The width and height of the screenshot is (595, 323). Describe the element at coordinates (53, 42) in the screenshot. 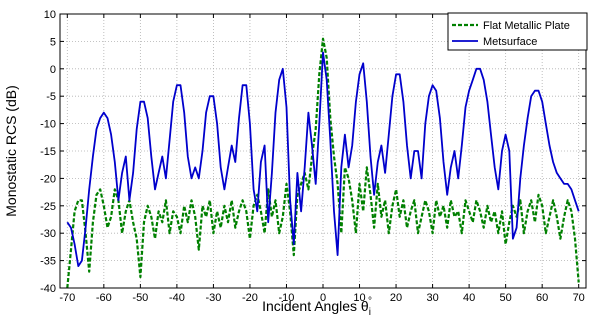

I see `y-tick-label: 5` at that location.